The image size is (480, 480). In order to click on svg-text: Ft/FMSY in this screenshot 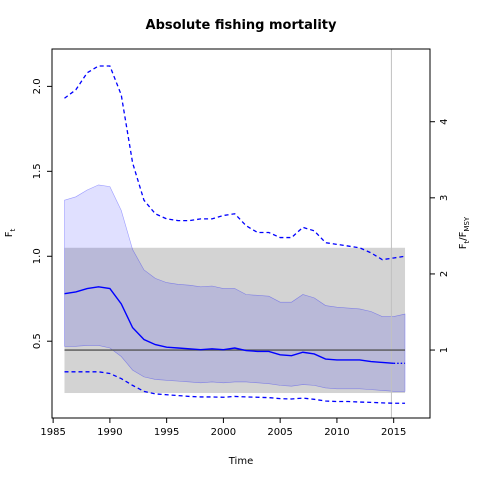, I will do `click(464, 232)`.